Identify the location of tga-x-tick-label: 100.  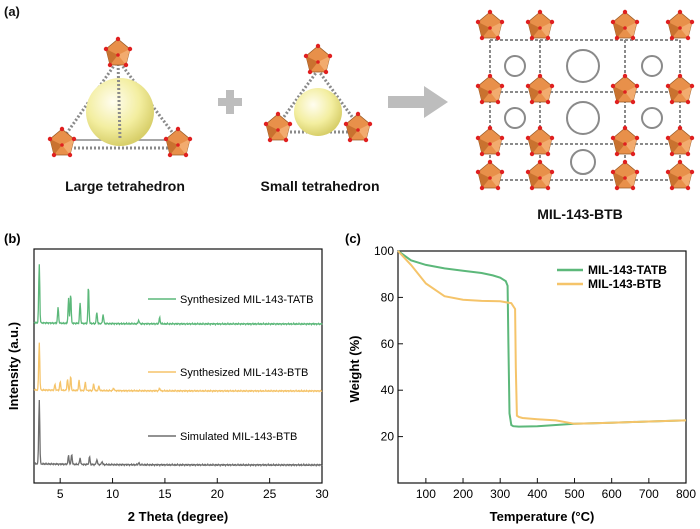
(426, 494).